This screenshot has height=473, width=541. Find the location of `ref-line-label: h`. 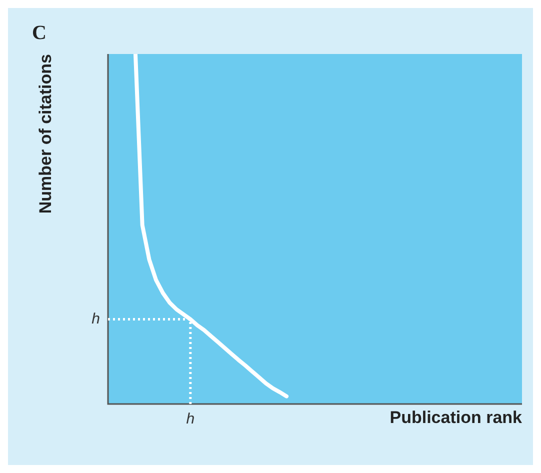

ref-line-label: h is located at coordinates (96, 319).